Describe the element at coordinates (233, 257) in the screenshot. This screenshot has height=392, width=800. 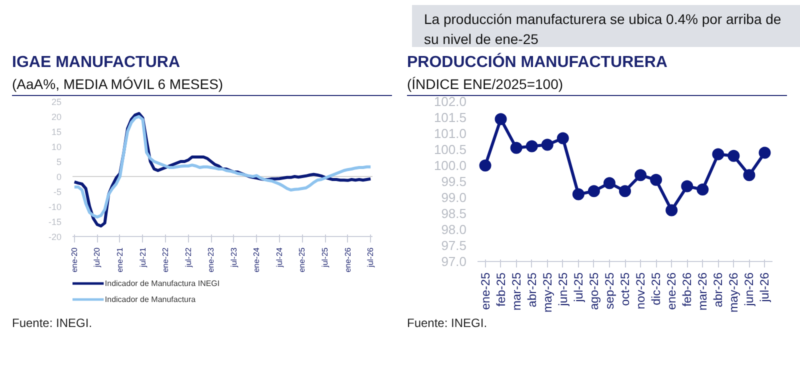
I see `x-tick-label: jul-23` at that location.